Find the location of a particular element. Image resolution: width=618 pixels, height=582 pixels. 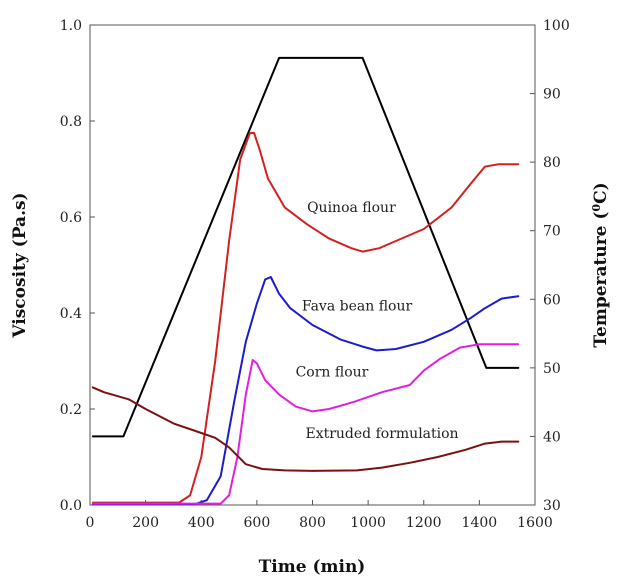

y2-axis-title-superscript: 0 is located at coordinates (596, 208).